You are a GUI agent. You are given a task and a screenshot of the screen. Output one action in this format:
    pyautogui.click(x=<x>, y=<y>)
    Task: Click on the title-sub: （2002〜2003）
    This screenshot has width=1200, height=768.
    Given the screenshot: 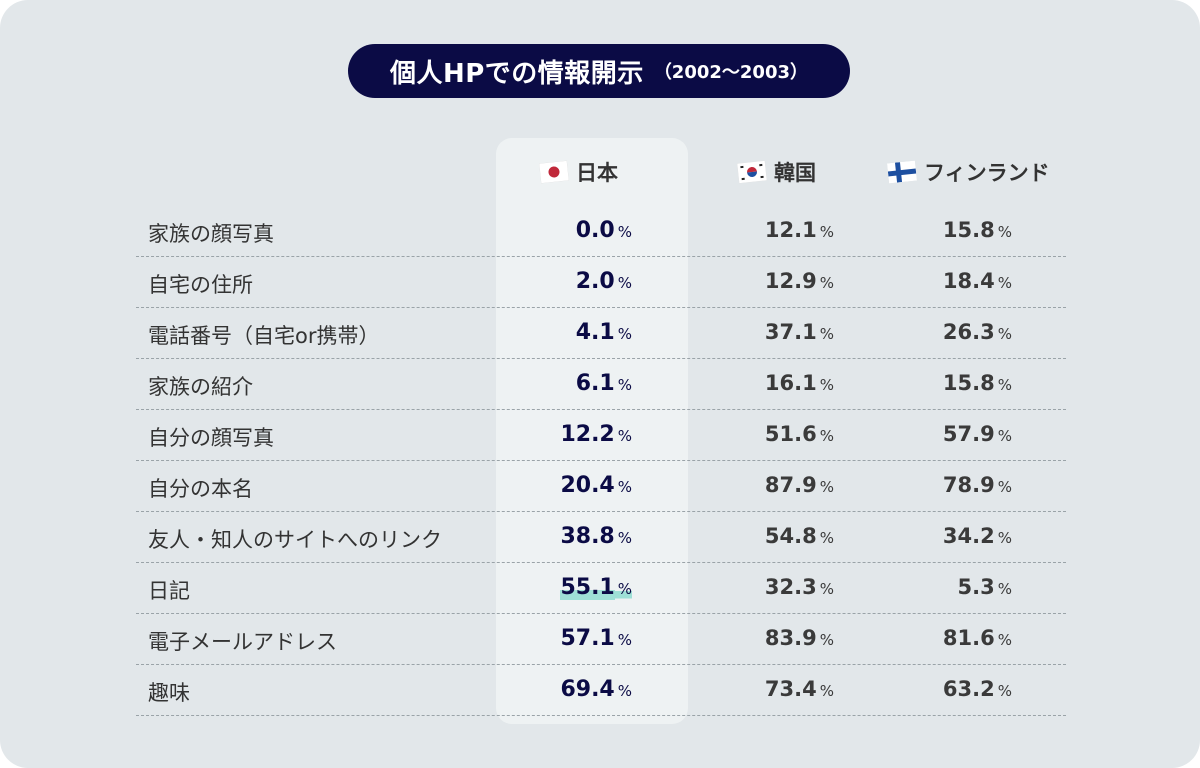 What is the action you would take?
    pyautogui.click(x=731, y=72)
    